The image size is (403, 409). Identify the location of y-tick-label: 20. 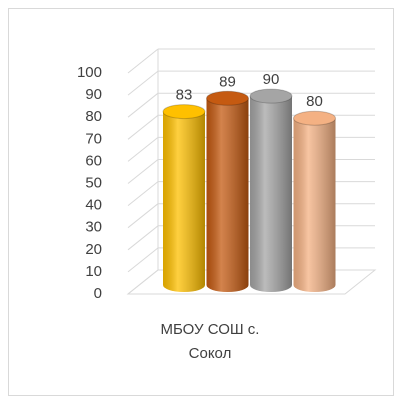
(93, 249).